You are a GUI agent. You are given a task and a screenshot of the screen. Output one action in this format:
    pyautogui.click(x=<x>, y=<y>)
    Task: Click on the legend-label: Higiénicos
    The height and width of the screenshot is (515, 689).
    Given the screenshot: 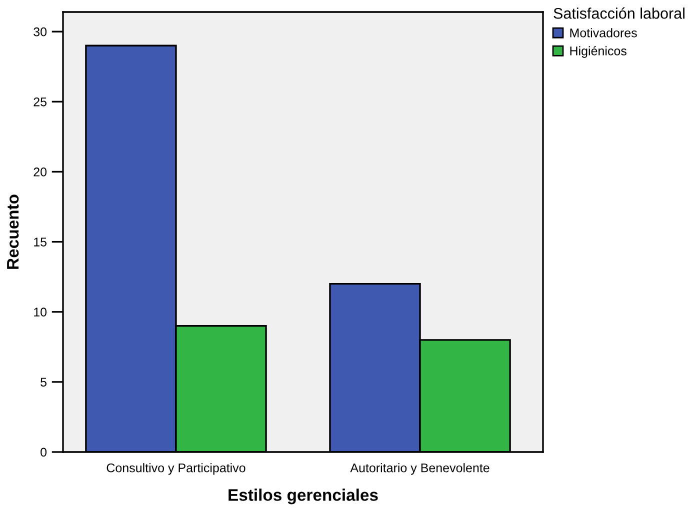 What is the action you would take?
    pyautogui.click(x=598, y=52)
    